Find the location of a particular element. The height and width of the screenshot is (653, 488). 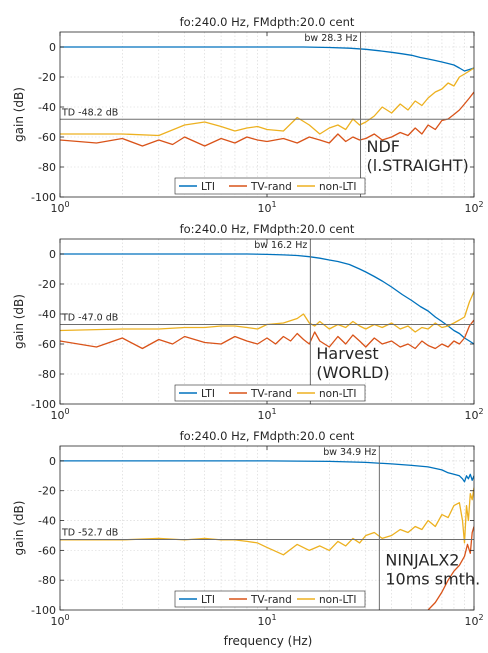

method-annotation: NINJALX2 is located at coordinates (422, 559).